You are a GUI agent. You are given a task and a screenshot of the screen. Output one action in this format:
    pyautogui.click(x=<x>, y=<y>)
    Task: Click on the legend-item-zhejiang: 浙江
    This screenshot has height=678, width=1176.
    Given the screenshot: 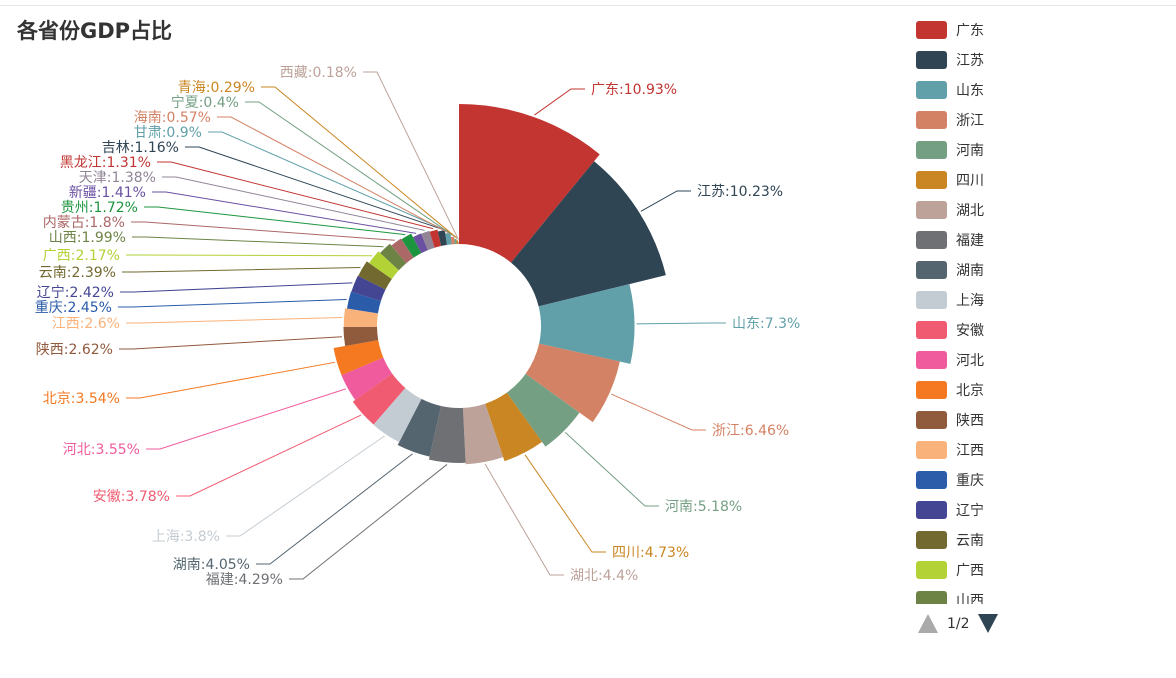 What is the action you would take?
    pyautogui.click(x=948, y=120)
    